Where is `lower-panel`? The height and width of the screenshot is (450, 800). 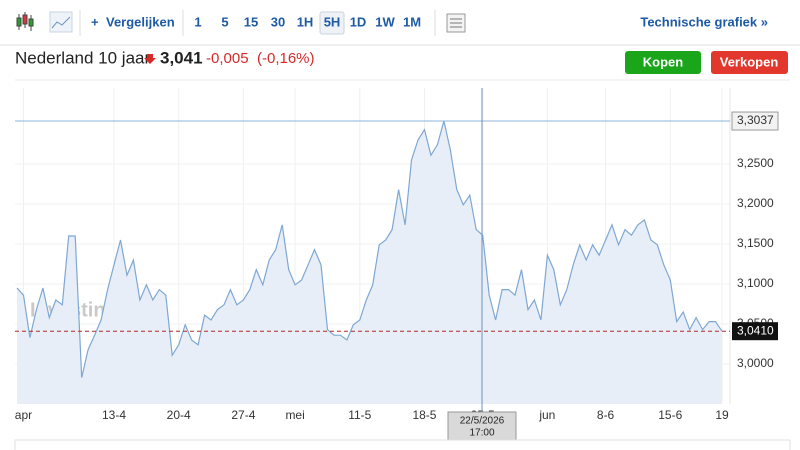 lower-panel is located at coordinates (402, 444).